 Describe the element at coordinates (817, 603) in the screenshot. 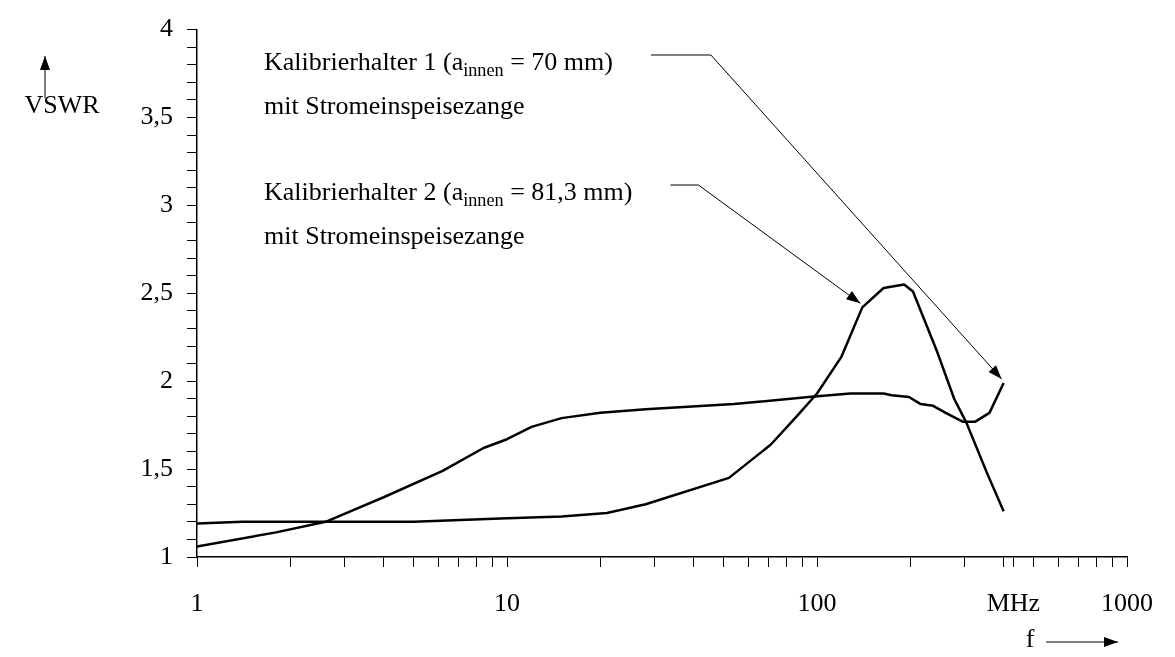

I see `x-tick-label: 100` at that location.